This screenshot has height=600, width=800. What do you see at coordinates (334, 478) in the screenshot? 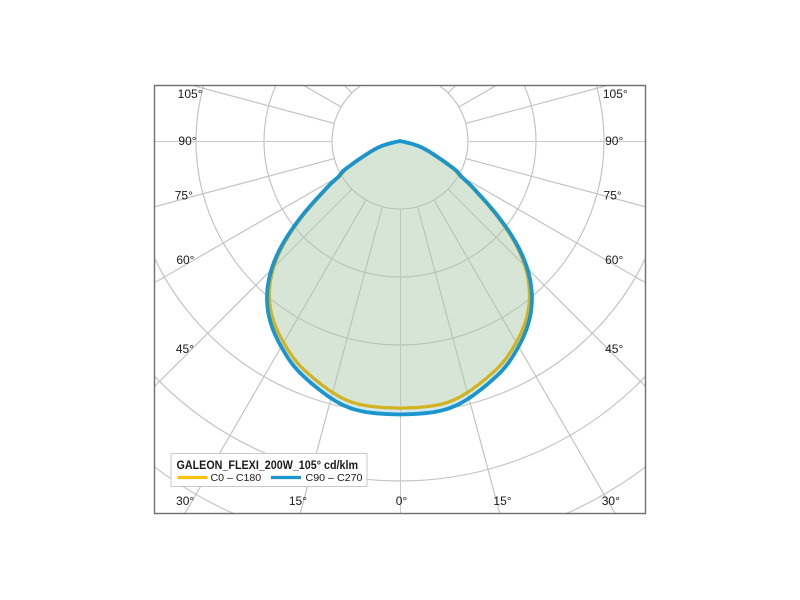
I see `svg-text: C90 – C270` at bounding box center [334, 478].